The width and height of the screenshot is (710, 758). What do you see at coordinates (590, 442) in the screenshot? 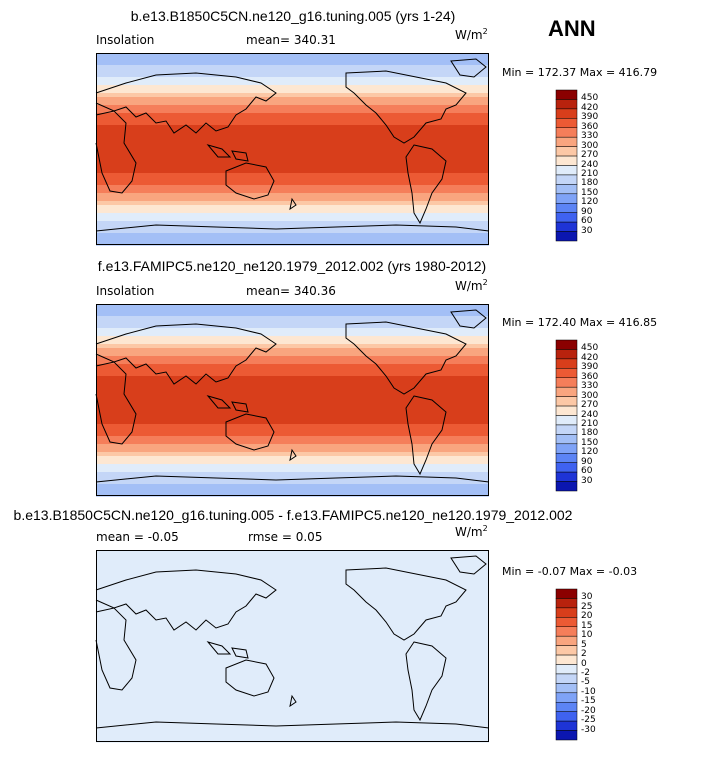
I see `colorbar-tick-label: 150` at bounding box center [590, 442].